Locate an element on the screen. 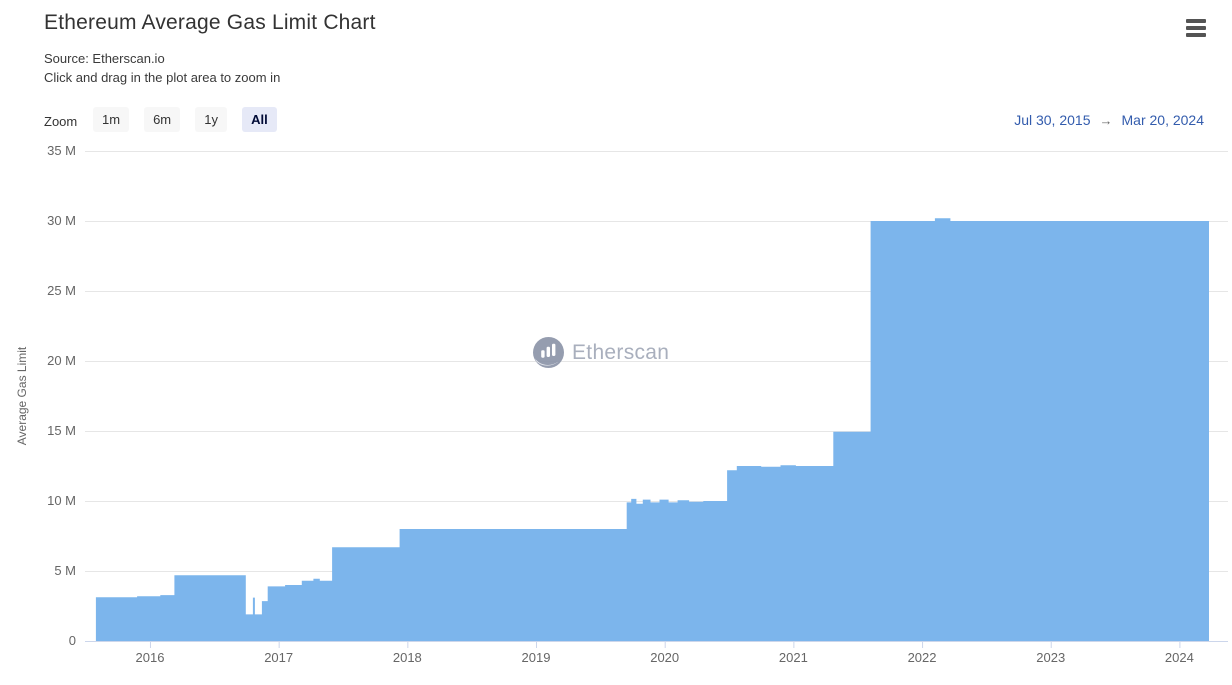 This screenshot has width=1232, height=685. x-axis-label: 2019 is located at coordinates (536, 657).